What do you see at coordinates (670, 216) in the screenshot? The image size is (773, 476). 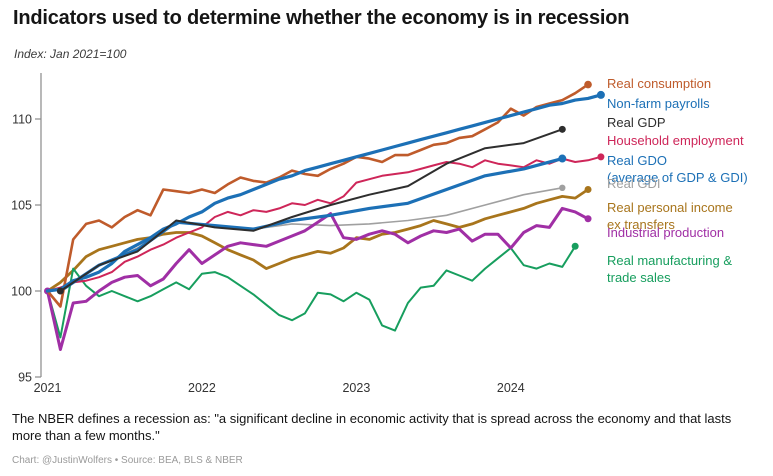 I see `legend-label-income: Real personal income ex transfers` at bounding box center [670, 216].